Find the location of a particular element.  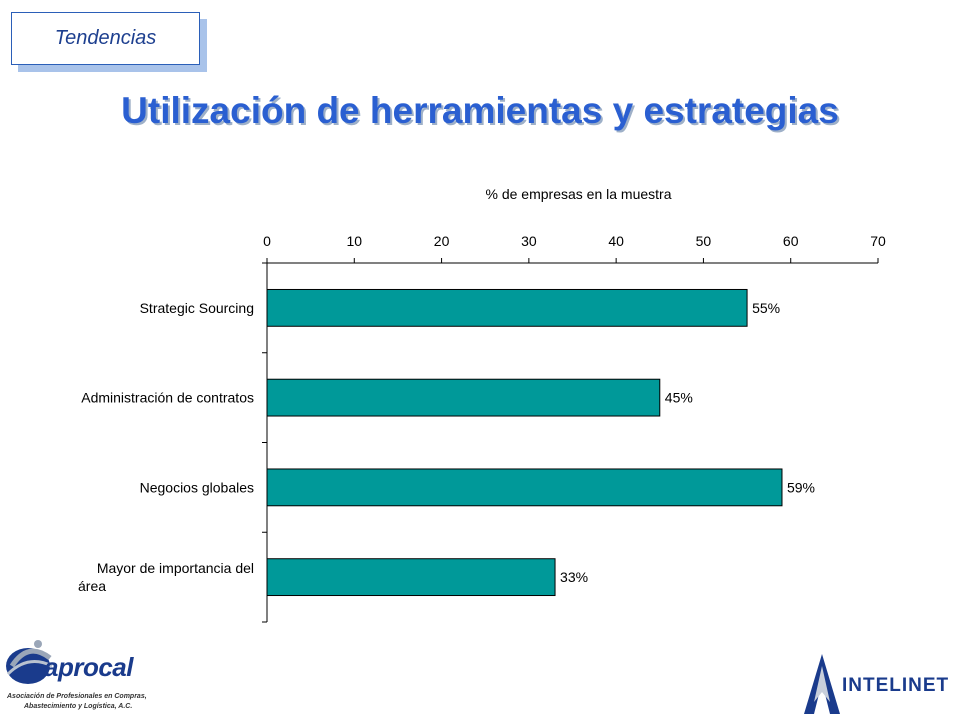

x-tick-label: 60 is located at coordinates (791, 241).